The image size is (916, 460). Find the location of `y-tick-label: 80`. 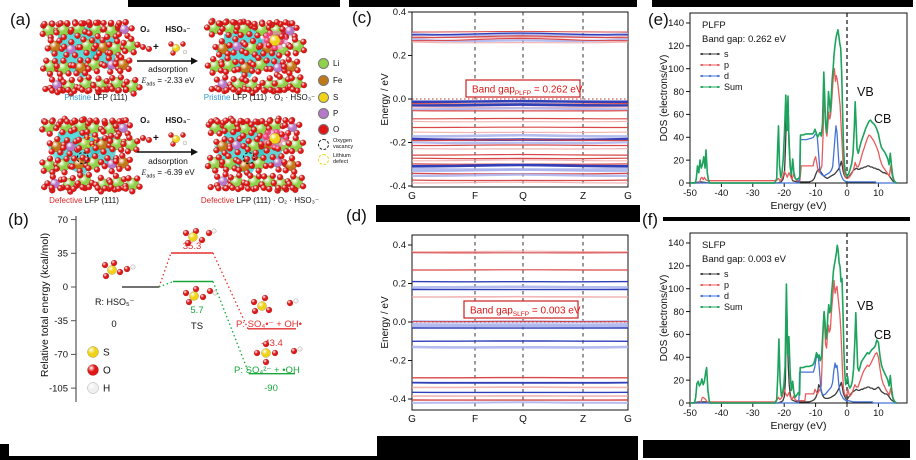

y-tick-label: 80 is located at coordinates (678, 312).